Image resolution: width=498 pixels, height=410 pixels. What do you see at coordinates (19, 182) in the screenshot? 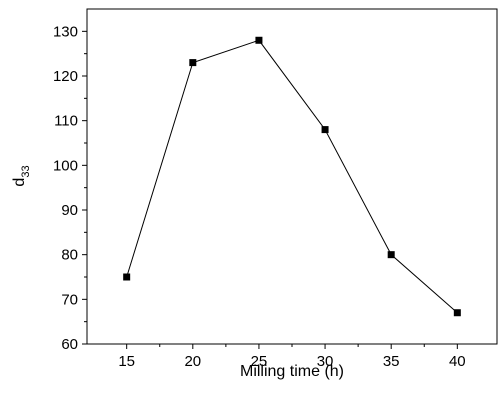
I see `y-axis-label-main: d` at bounding box center [19, 182].